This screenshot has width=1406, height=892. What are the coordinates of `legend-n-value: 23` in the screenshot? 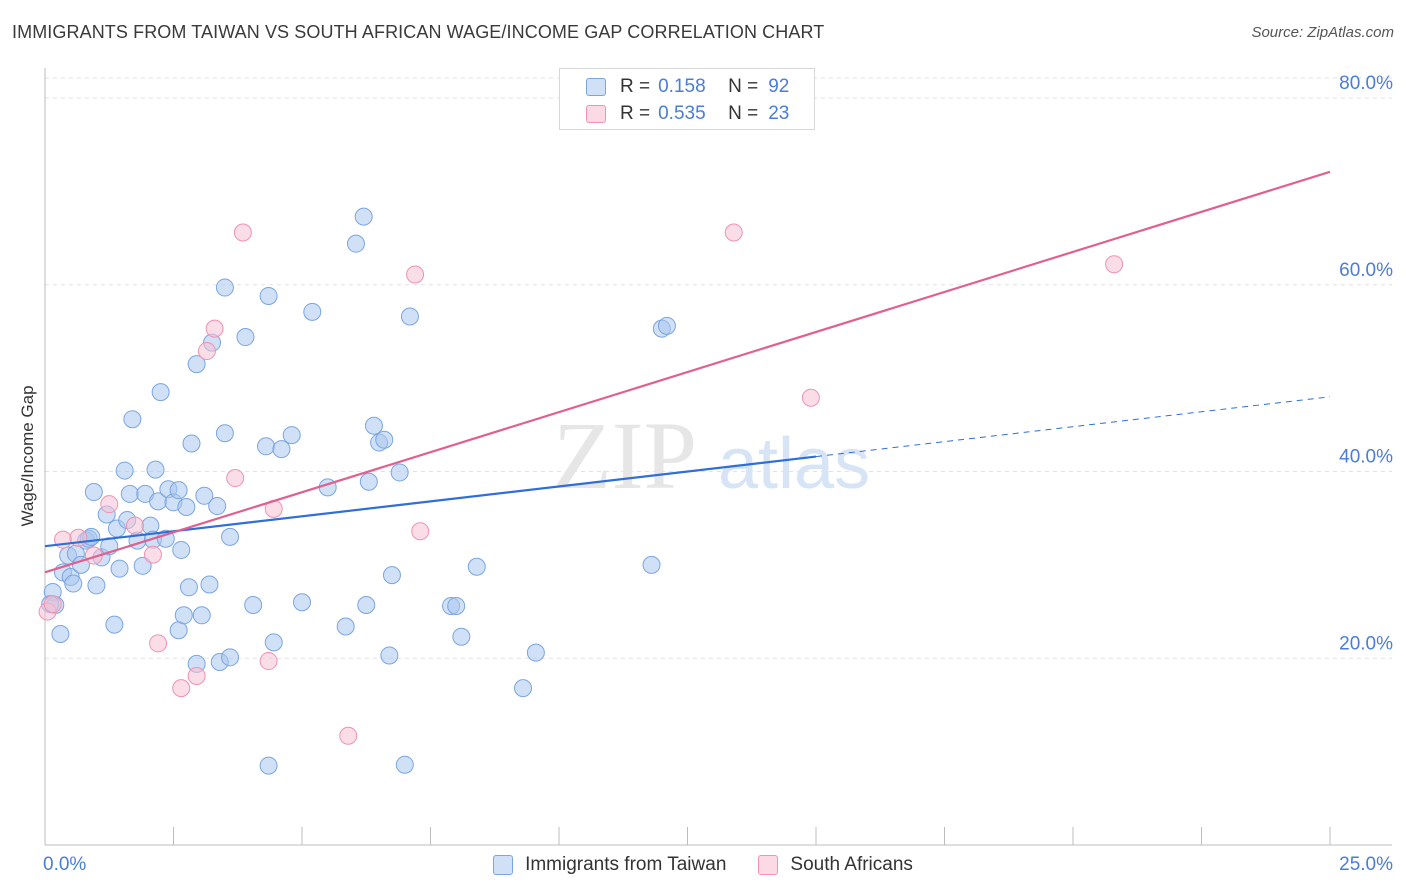 It's located at (779, 113).